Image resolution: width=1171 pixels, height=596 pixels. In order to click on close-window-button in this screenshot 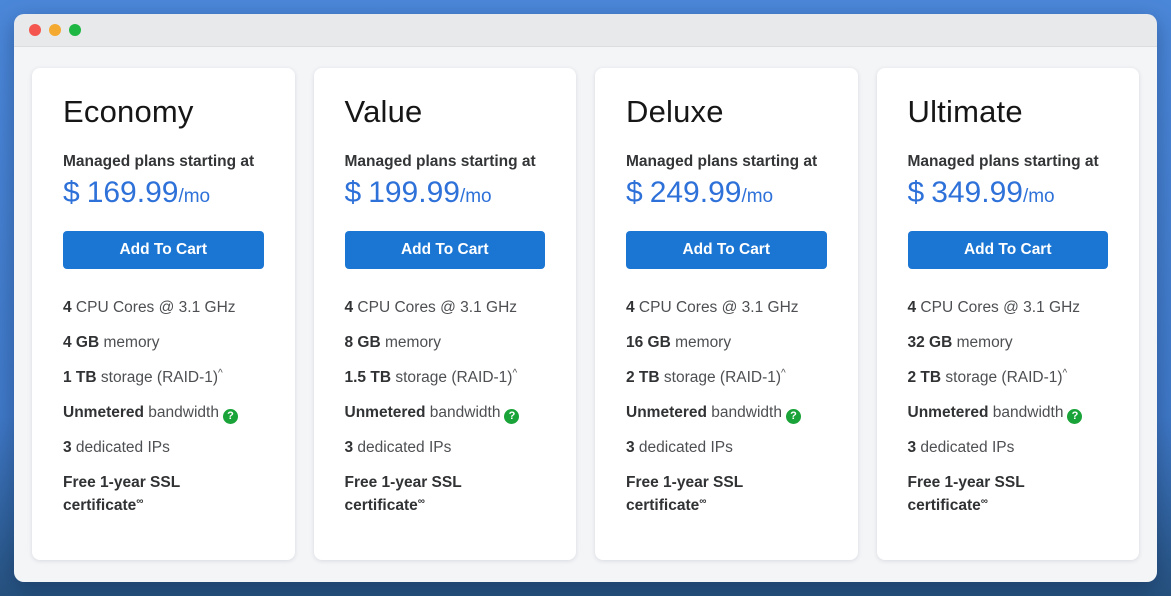, I will do `click(35, 30)`.